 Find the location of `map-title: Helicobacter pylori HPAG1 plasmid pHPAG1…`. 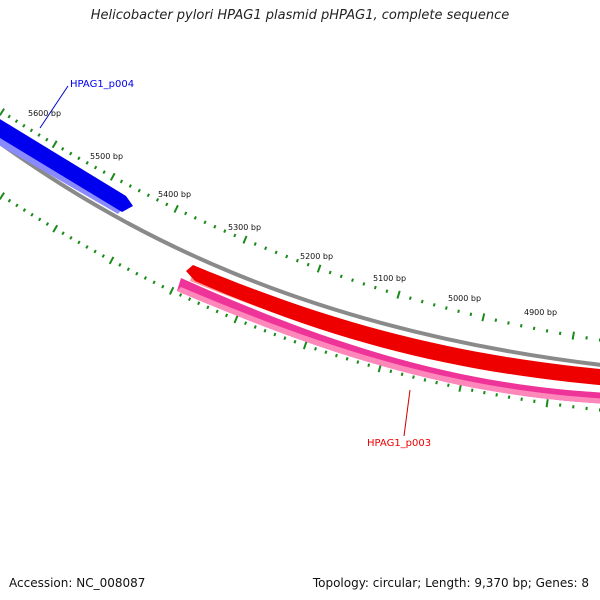

map-title: Helicobacter pylori HPAG1 plasmid pHPAG1… is located at coordinates (300, 15).